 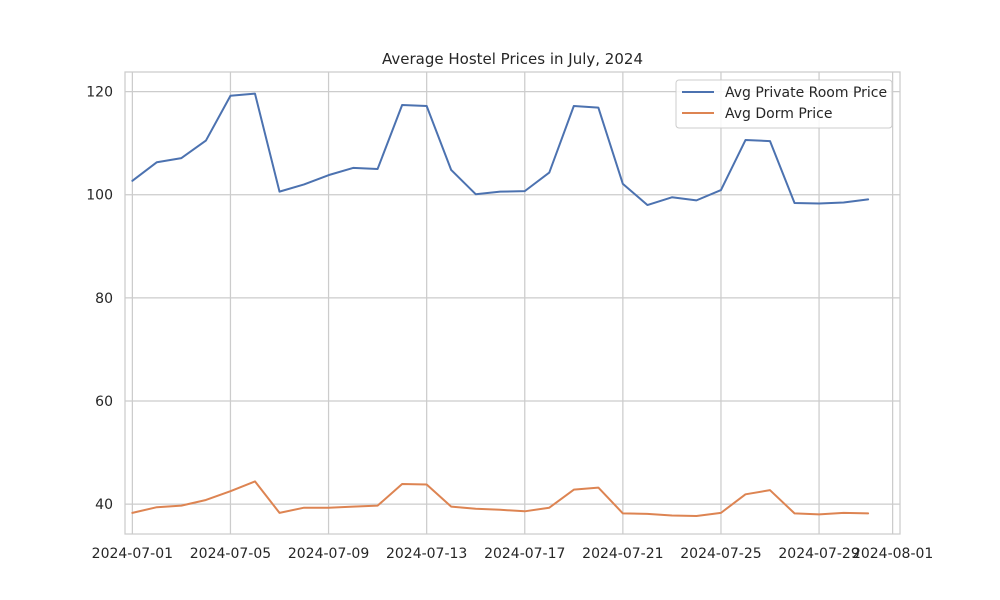 I want to click on series-line-dorm, so click(x=500, y=498).